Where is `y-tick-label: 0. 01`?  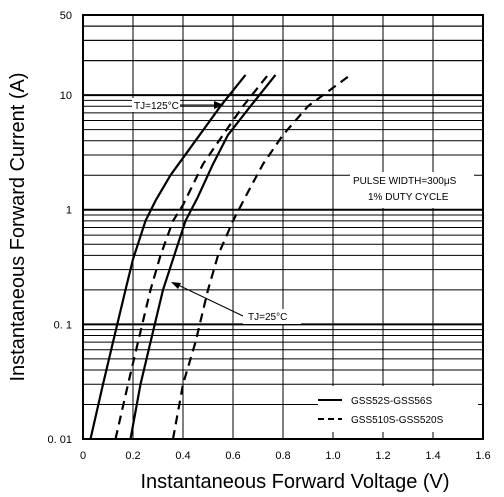 y-tick-label: 0. 01 is located at coordinates (60, 440).